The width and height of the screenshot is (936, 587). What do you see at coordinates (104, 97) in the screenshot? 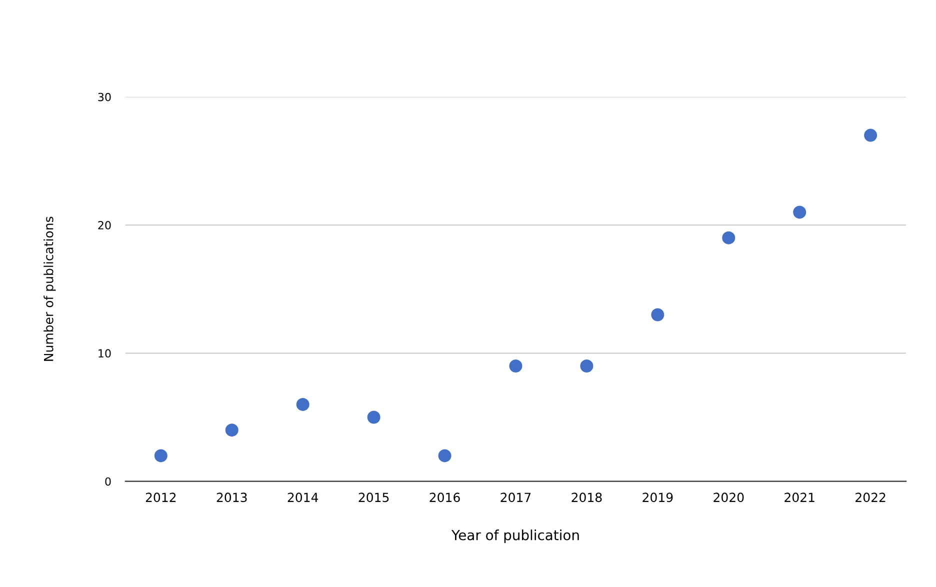
I see `y-tick-label: 30` at bounding box center [104, 97].